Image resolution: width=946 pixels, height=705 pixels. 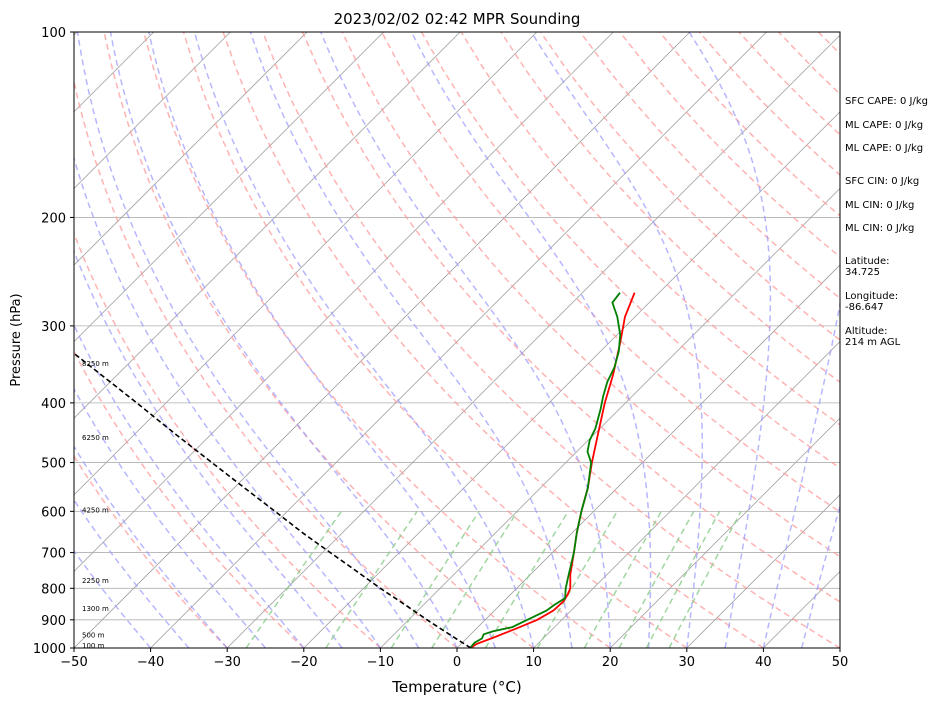 I want to click on x-tick-label: 10, so click(x=533, y=662).